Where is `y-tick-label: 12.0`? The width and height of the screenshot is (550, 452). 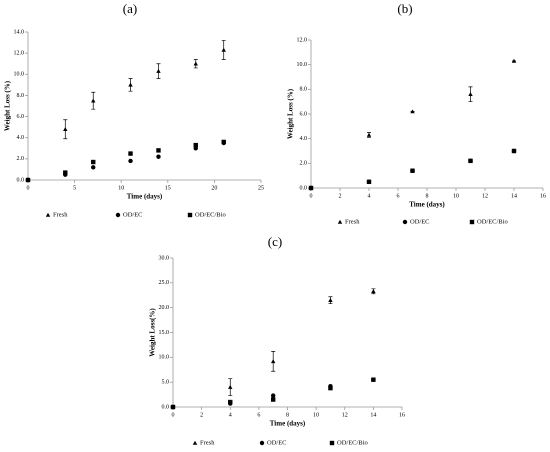
y-tick-label: 12.0 is located at coordinates (302, 40).